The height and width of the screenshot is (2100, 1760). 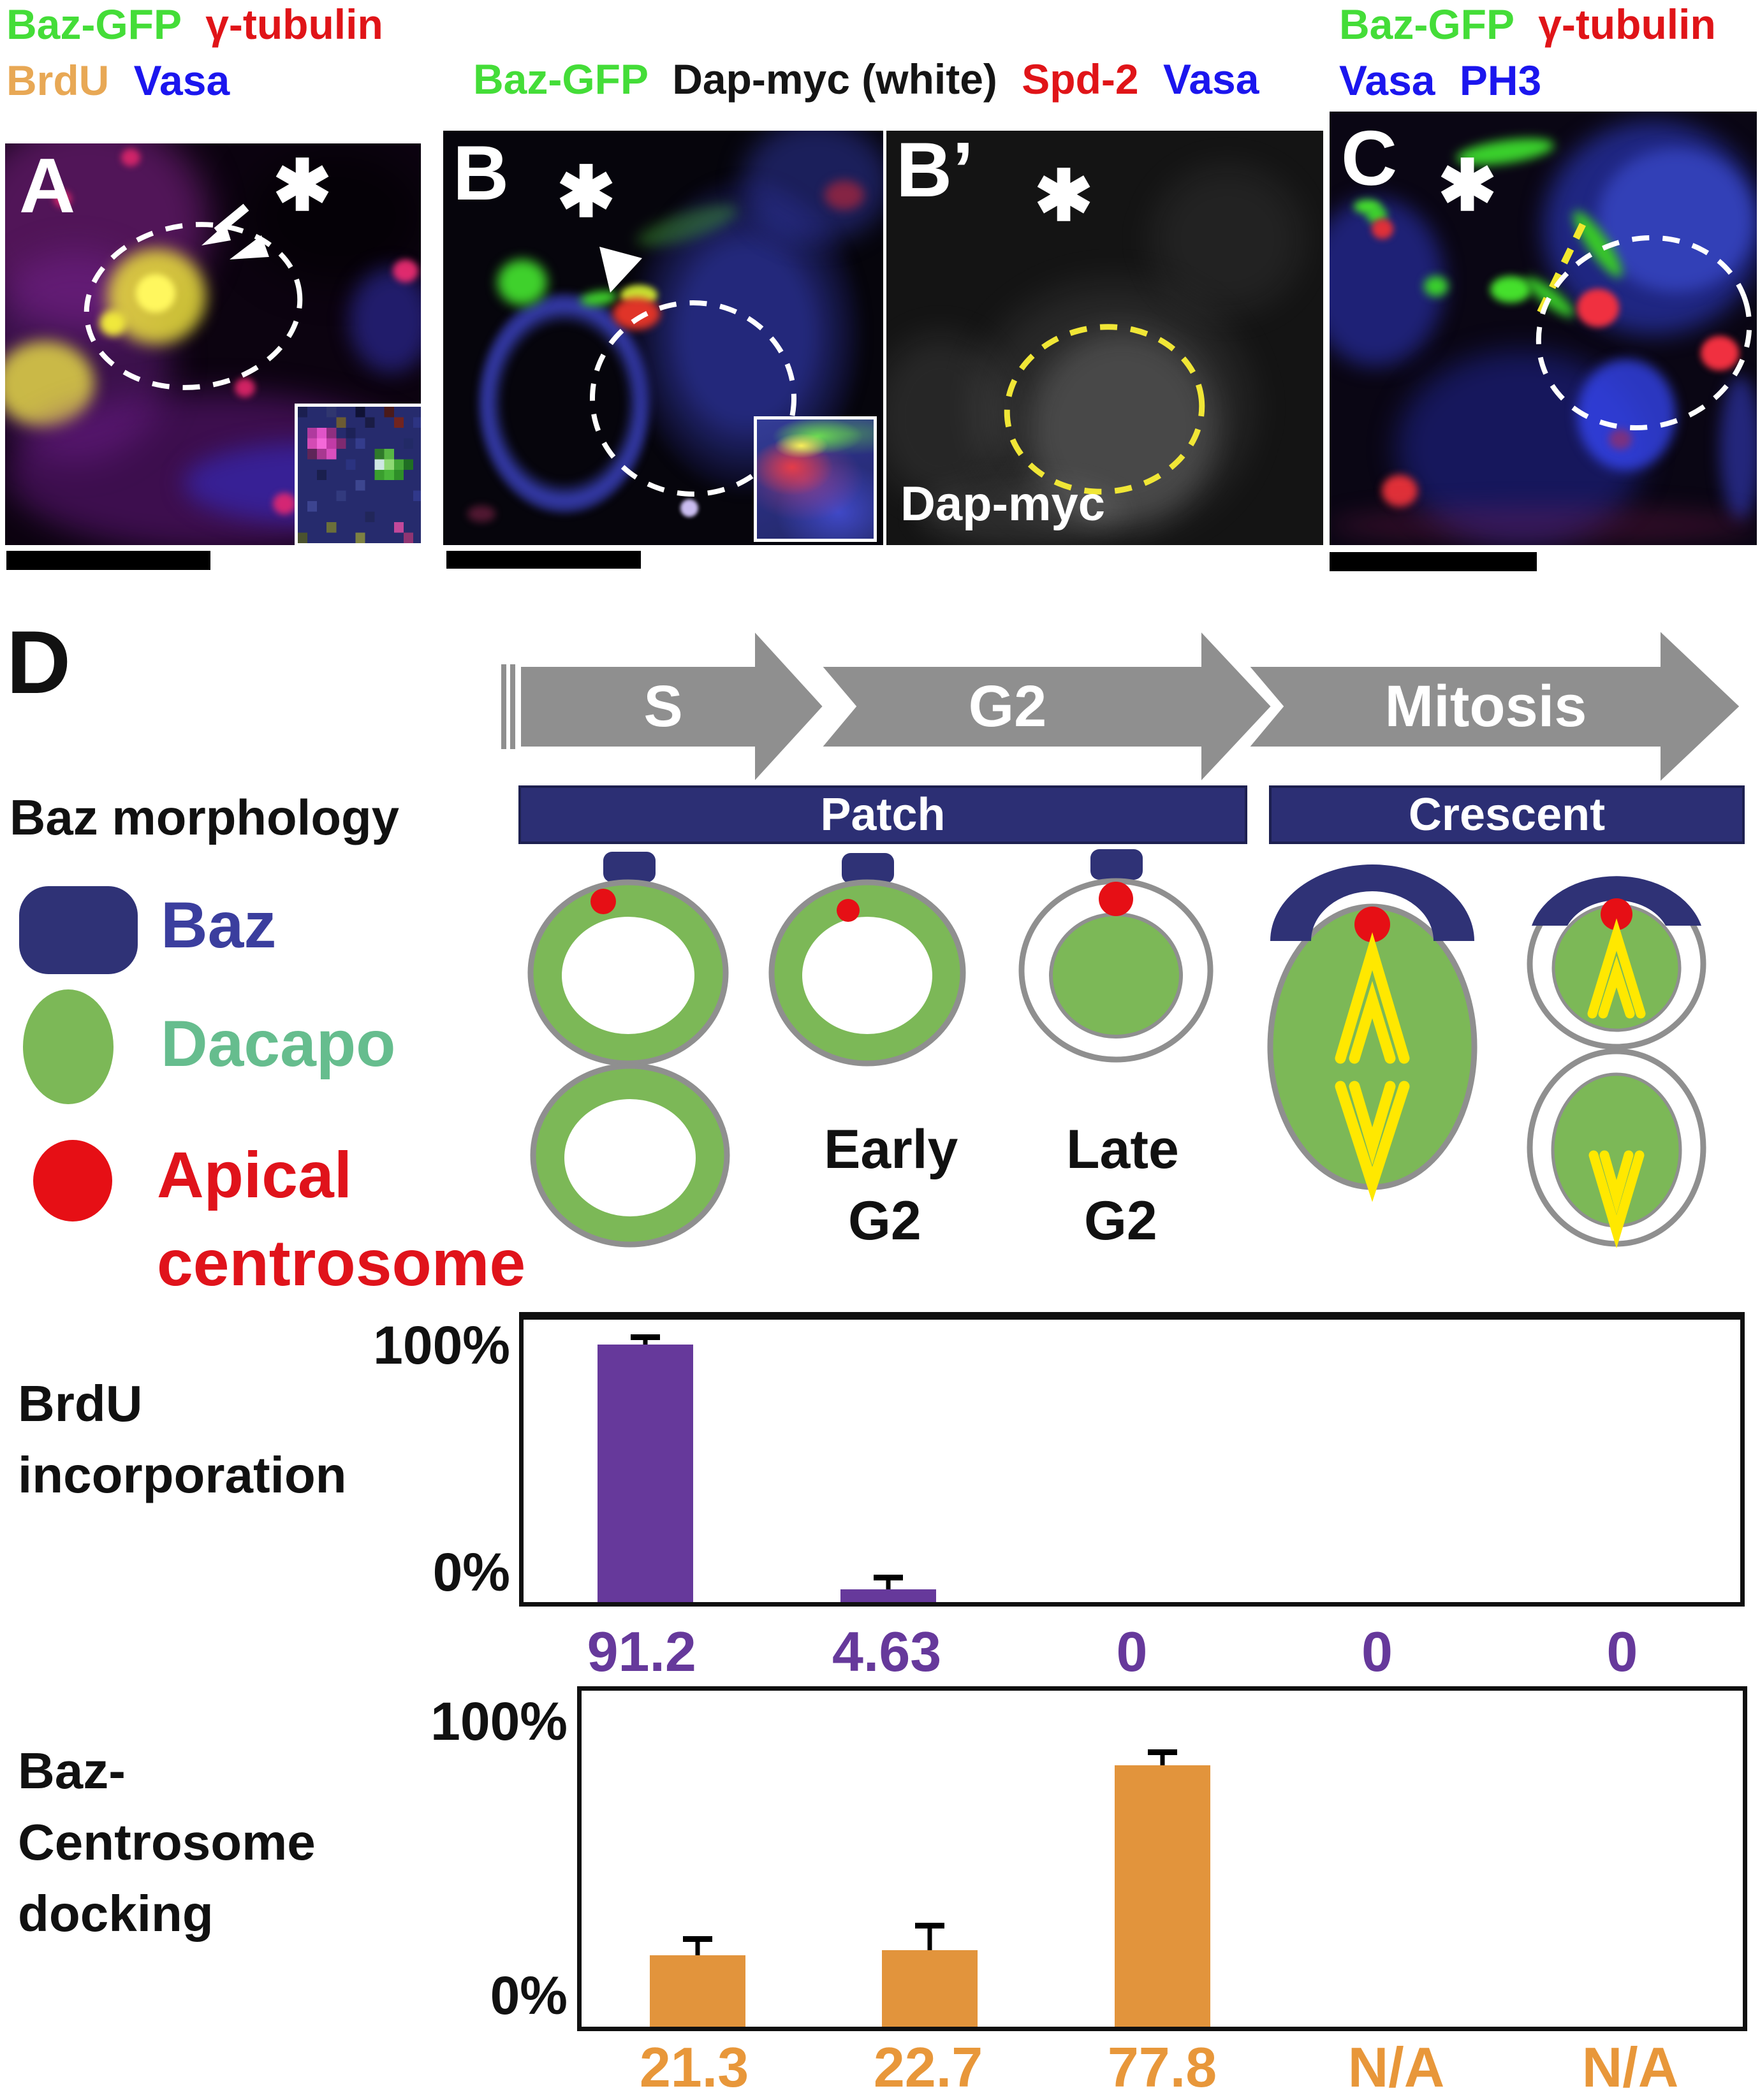 I want to click on chart1-ytick-100: 100%, so click(x=441, y=1345).